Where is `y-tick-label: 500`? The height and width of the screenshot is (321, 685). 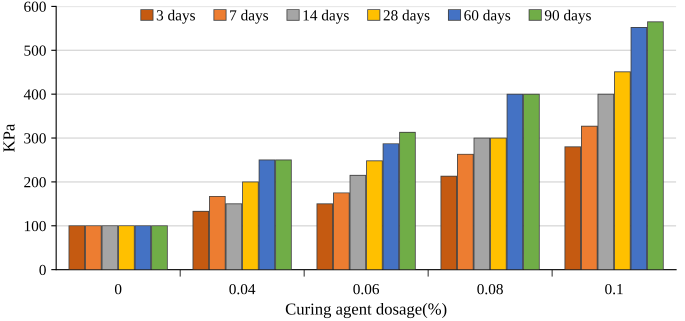
y-tick-label: 500 is located at coordinates (35, 50).